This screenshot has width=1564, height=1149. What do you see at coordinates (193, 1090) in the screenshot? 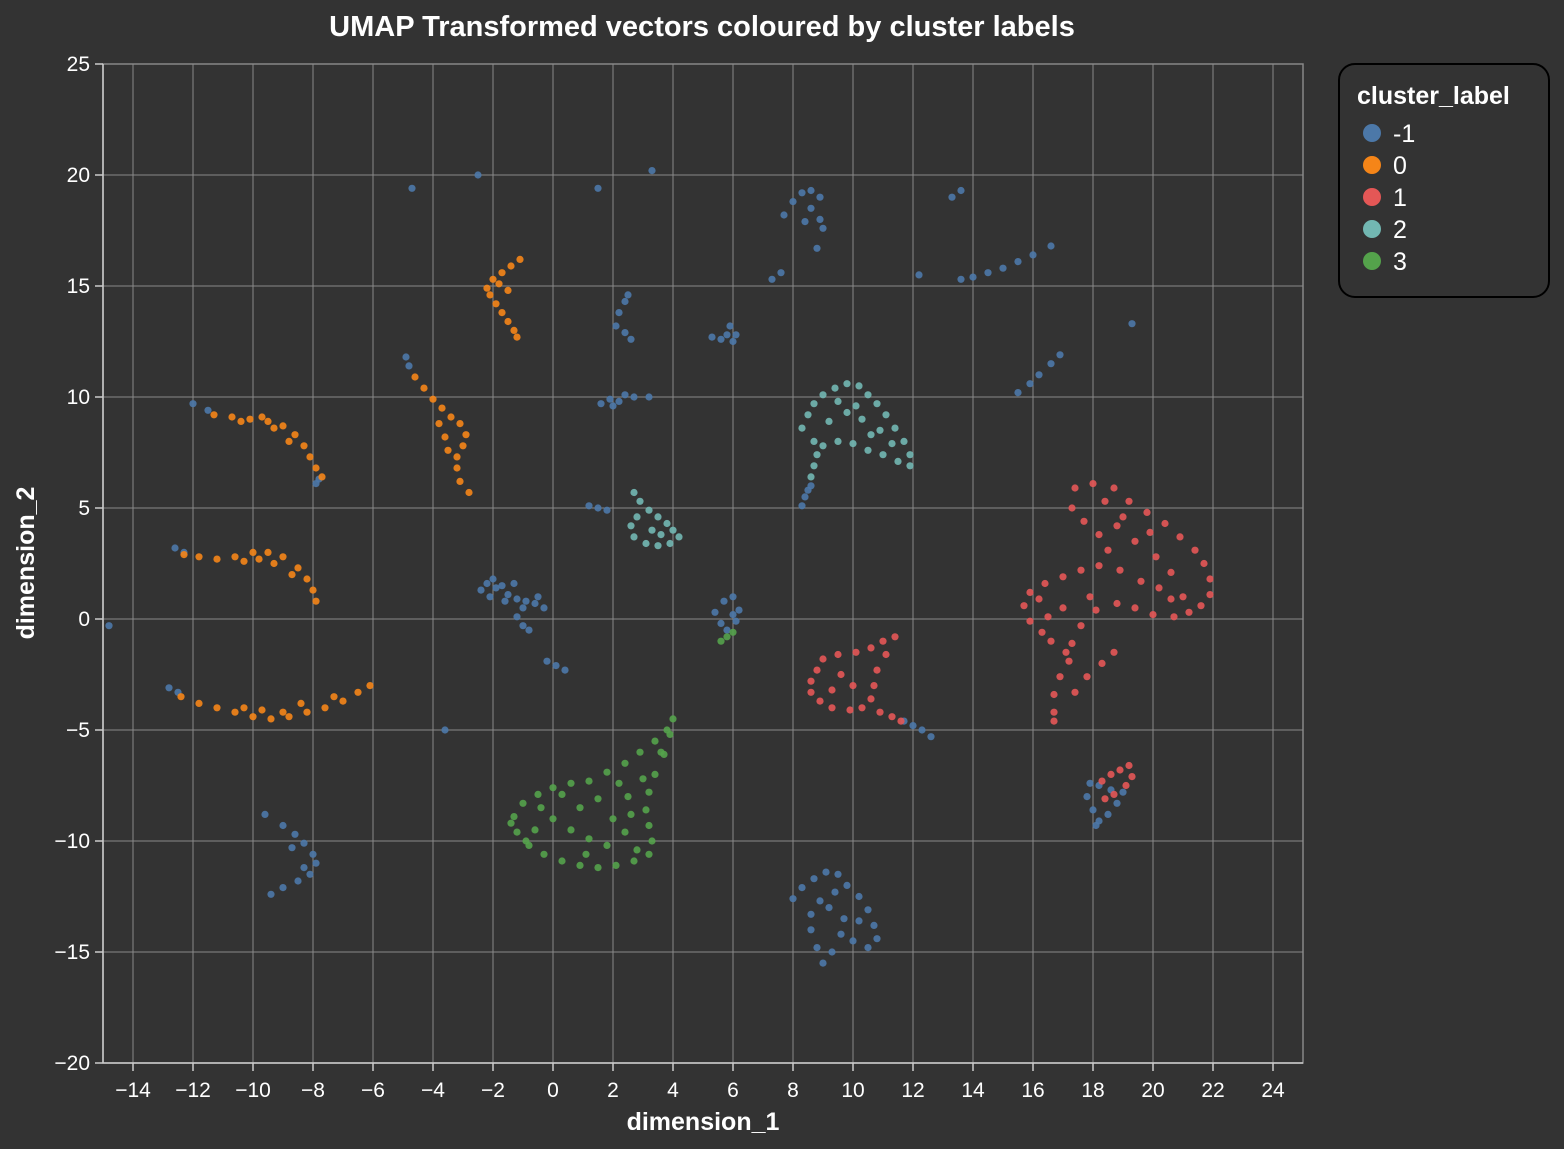
I see `x-tick-label: −12` at bounding box center [193, 1090].